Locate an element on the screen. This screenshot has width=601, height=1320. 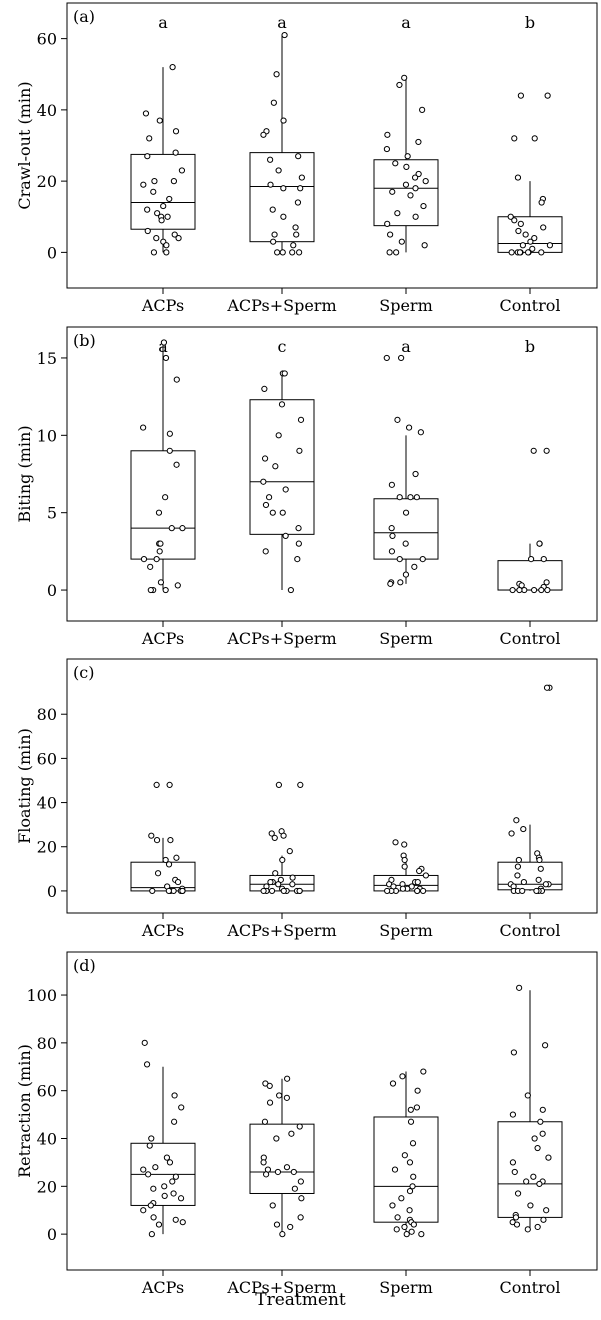
y-tick-label: 10 is located at coordinates (47, 435).